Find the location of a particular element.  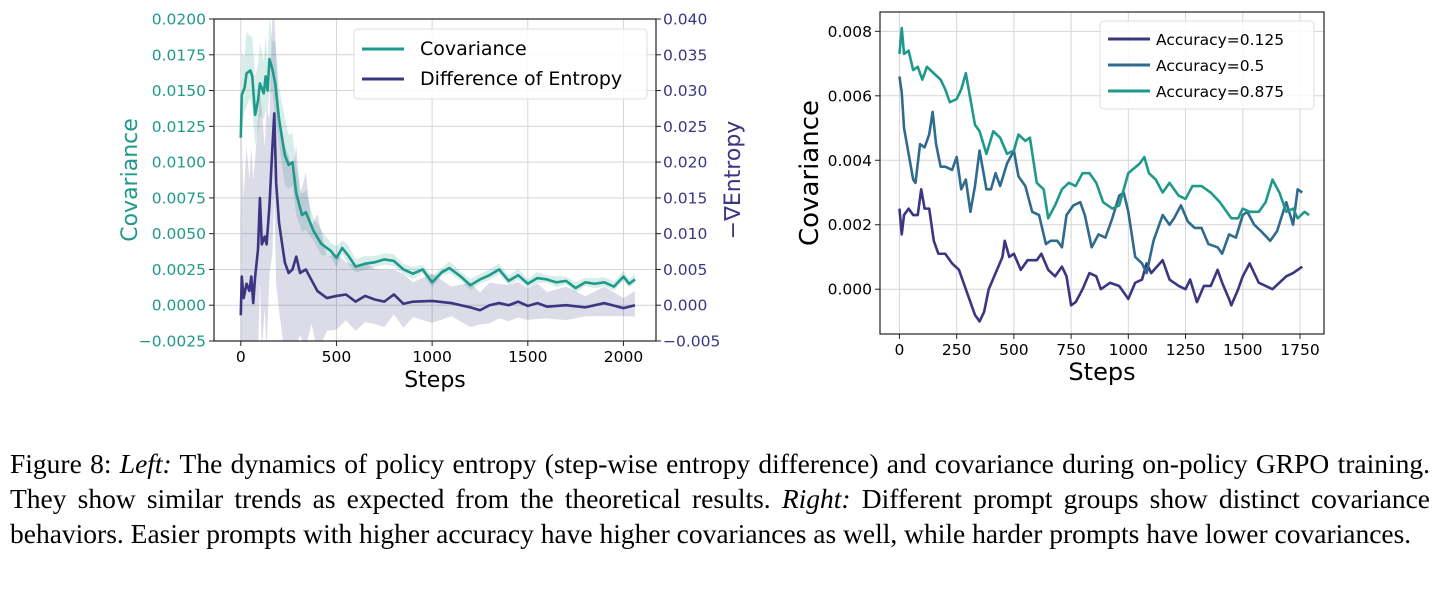

y-axis-right-label: −∇Entropy is located at coordinates (733, 180).